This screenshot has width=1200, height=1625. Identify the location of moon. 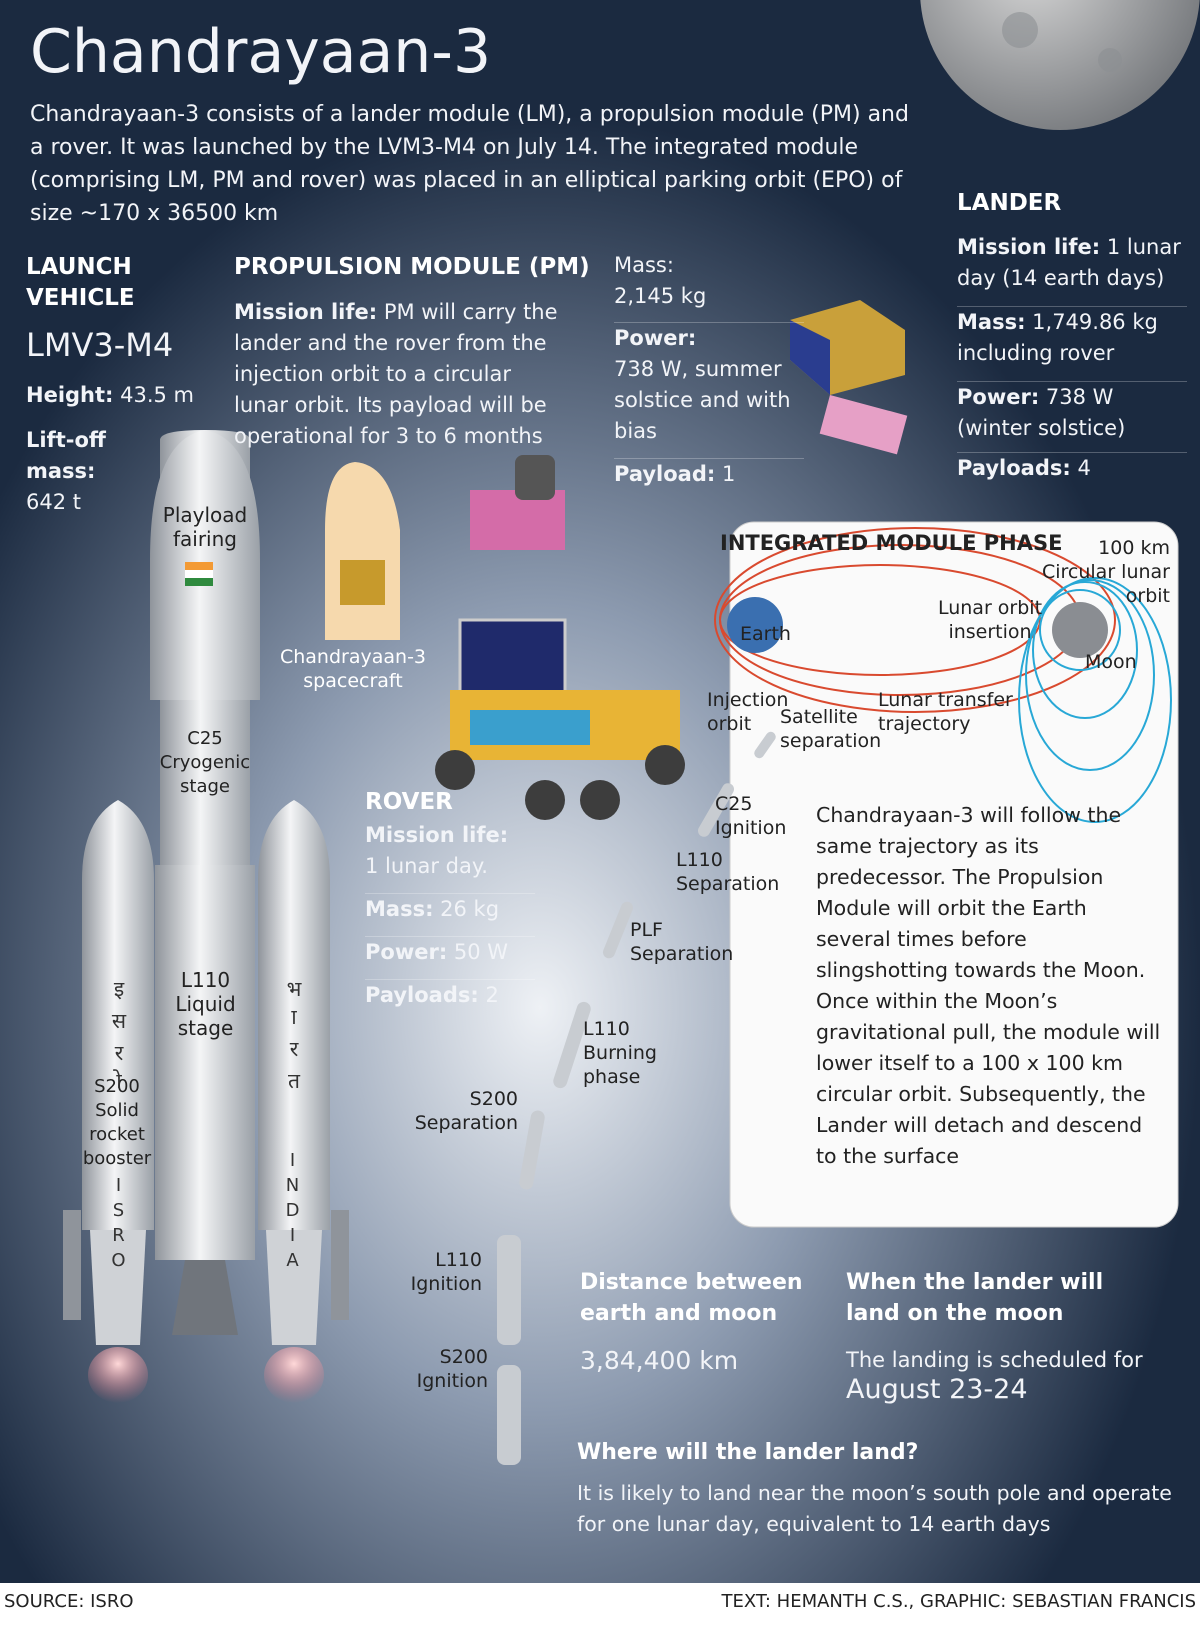
(1060, 65).